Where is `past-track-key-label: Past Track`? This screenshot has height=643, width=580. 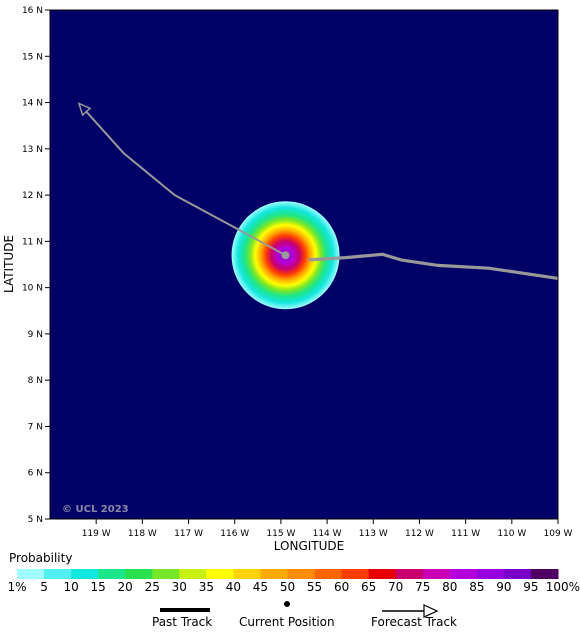 past-track-key-label: Past Track is located at coordinates (182, 622).